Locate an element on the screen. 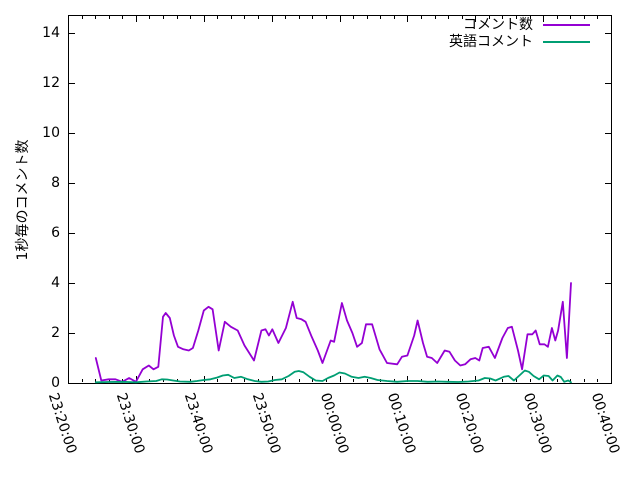 The image size is (640, 480). y-tick-label: 0 is located at coordinates (55, 383).